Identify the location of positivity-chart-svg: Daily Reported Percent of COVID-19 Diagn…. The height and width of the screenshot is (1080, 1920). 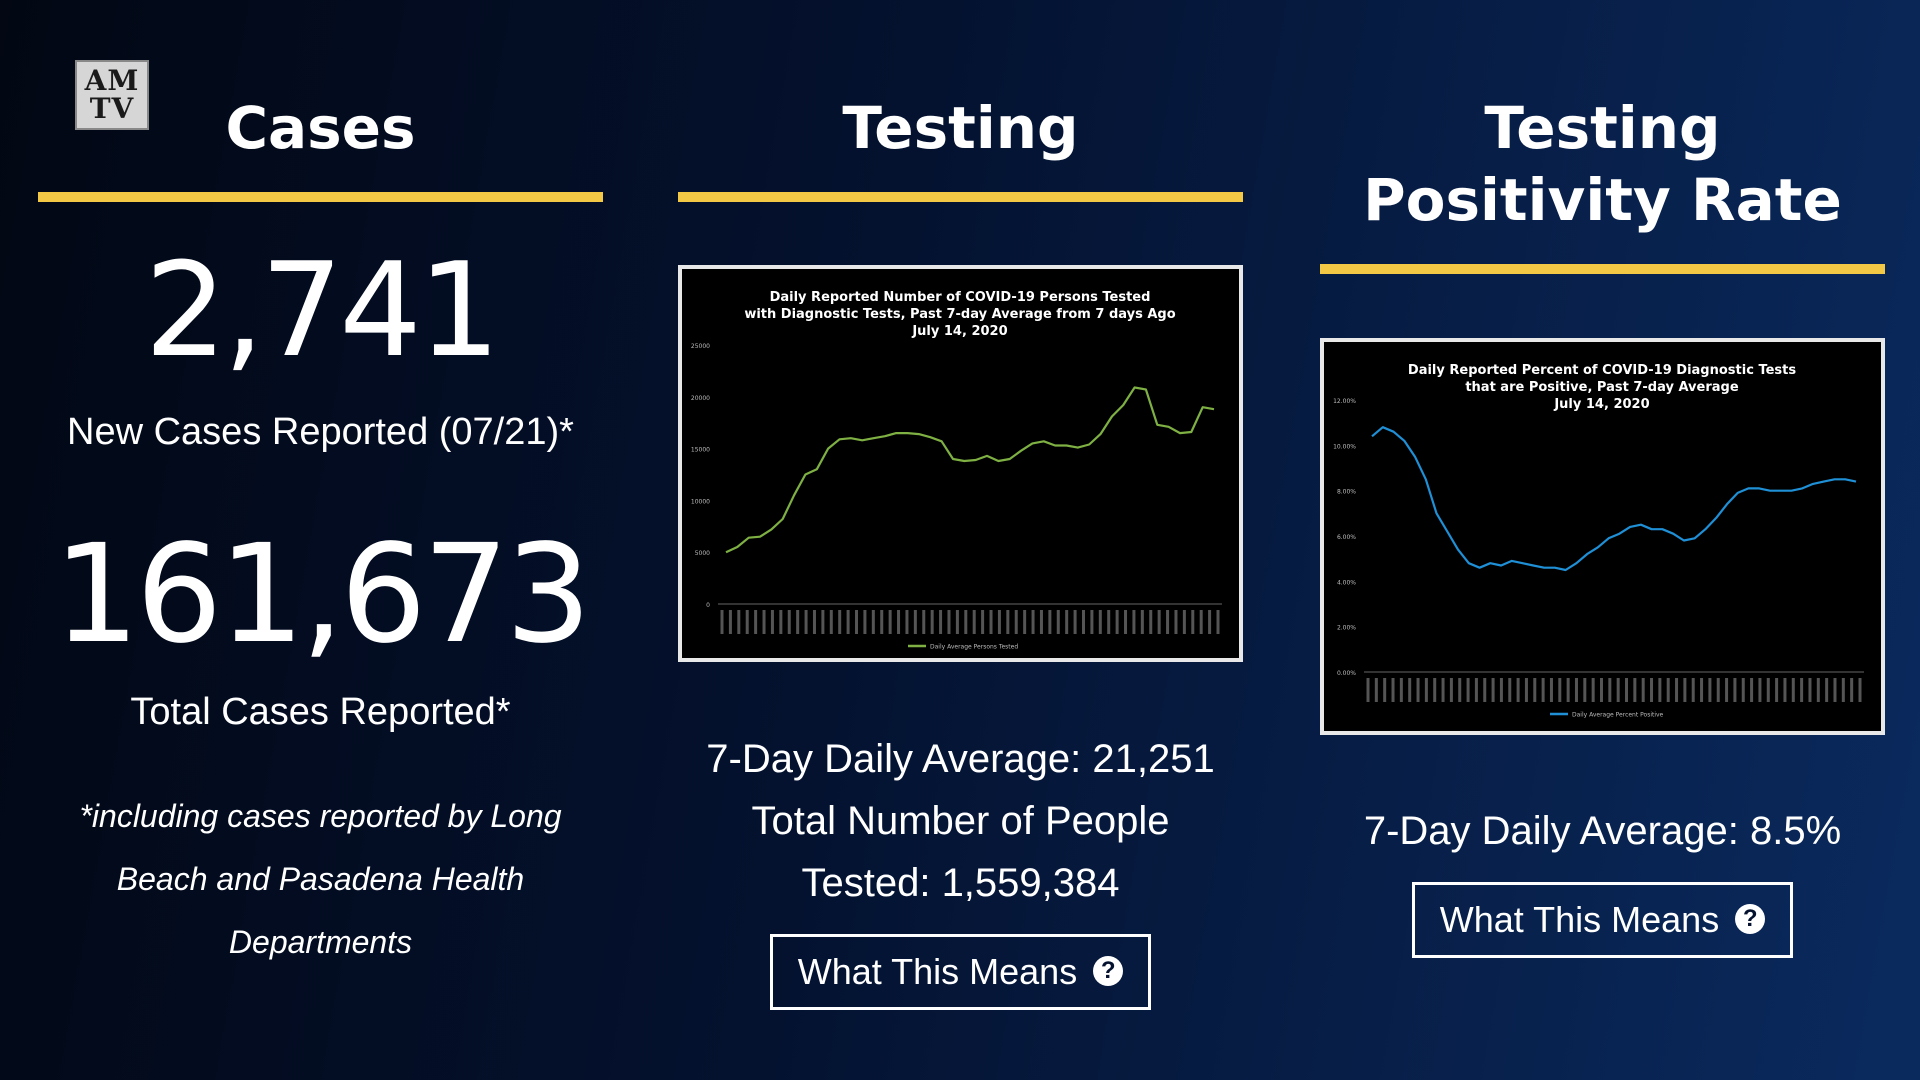
(1598, 541).